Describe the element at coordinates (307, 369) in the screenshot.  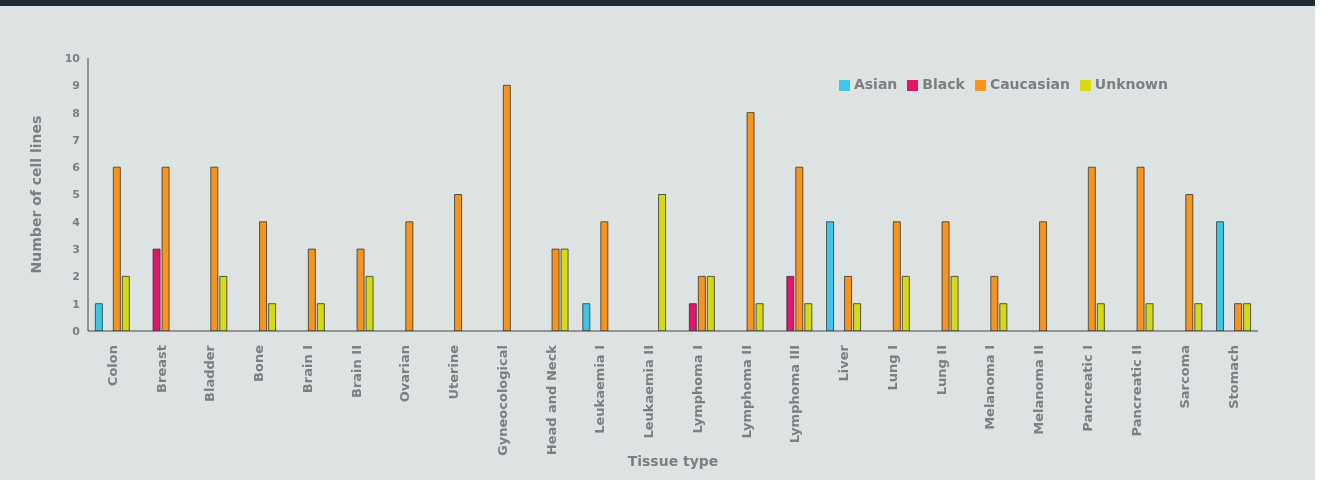
I see `x-tick-label: Brain I` at that location.